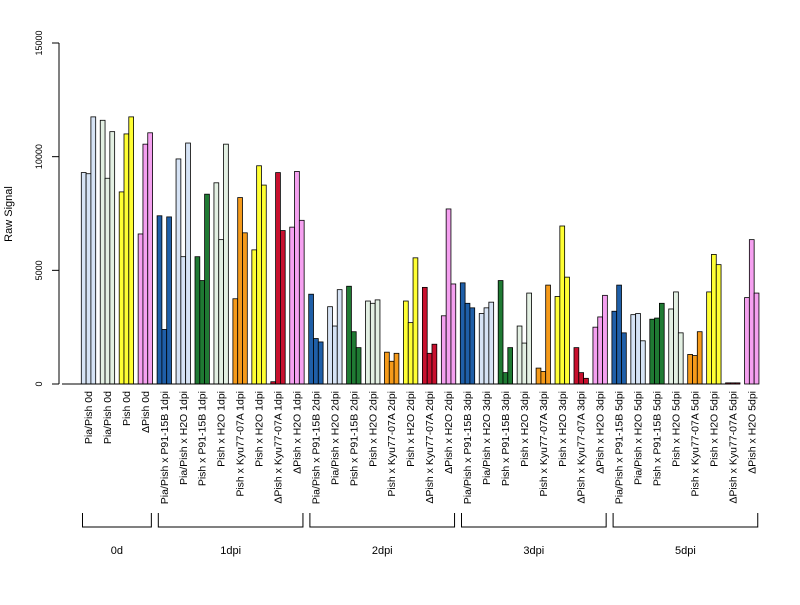  I want to click on x-tick-label: Pish x Kyu77-07A 1dpi, so click(241, 444).